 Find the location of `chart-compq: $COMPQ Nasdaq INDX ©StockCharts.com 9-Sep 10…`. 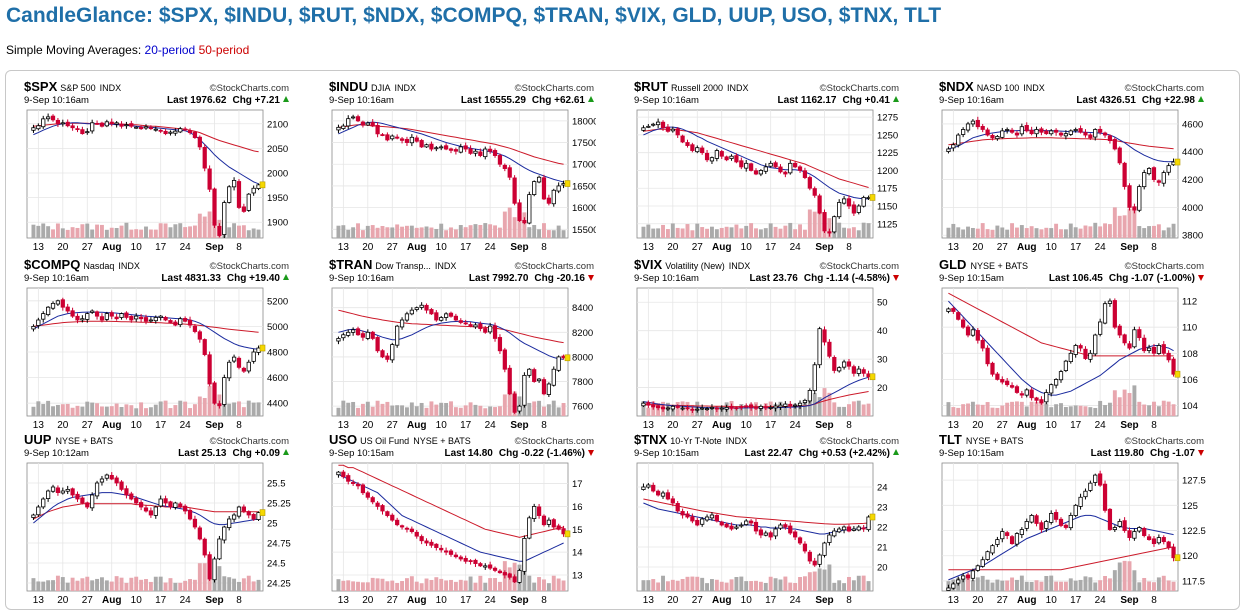

chart-compq: $COMPQ Nasdaq INDX ©StockCharts.com 9-Sep 10… is located at coordinates (157, 346).